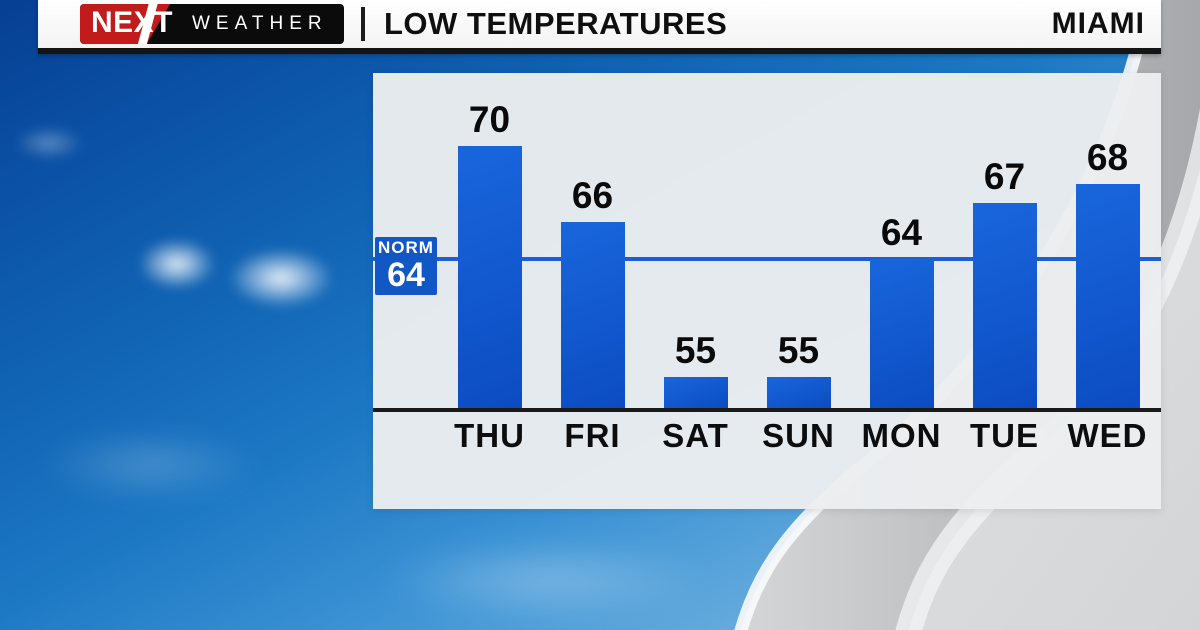 Image resolution: width=1200 pixels, height=630 pixels. Describe the element at coordinates (1004, 176) in the screenshot. I see `temp-value-label: 67` at that location.